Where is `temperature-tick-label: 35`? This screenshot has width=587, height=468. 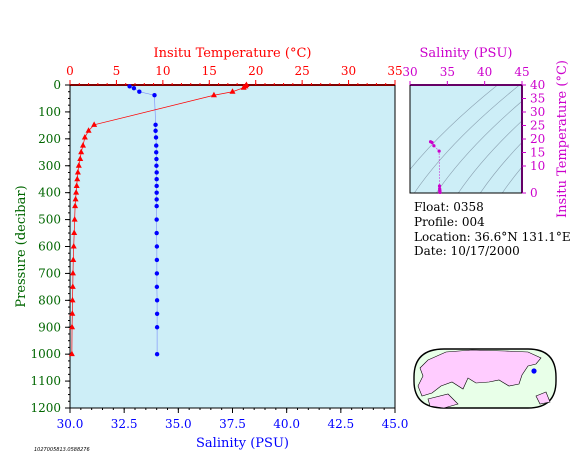 temperature-tick-label: 35 is located at coordinates (394, 71).